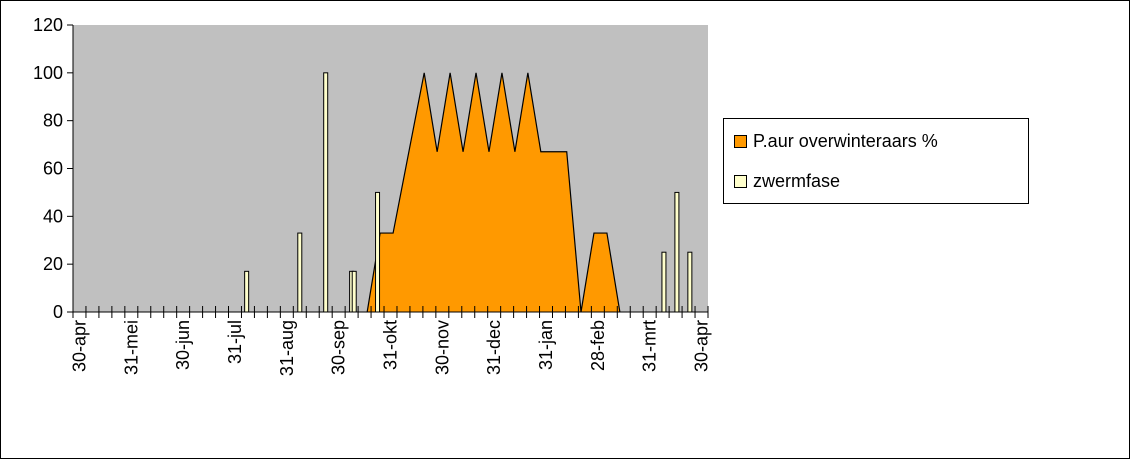  Describe the element at coordinates (546, 345) in the screenshot. I see `x-tick-label-9: 31-jan` at that location.